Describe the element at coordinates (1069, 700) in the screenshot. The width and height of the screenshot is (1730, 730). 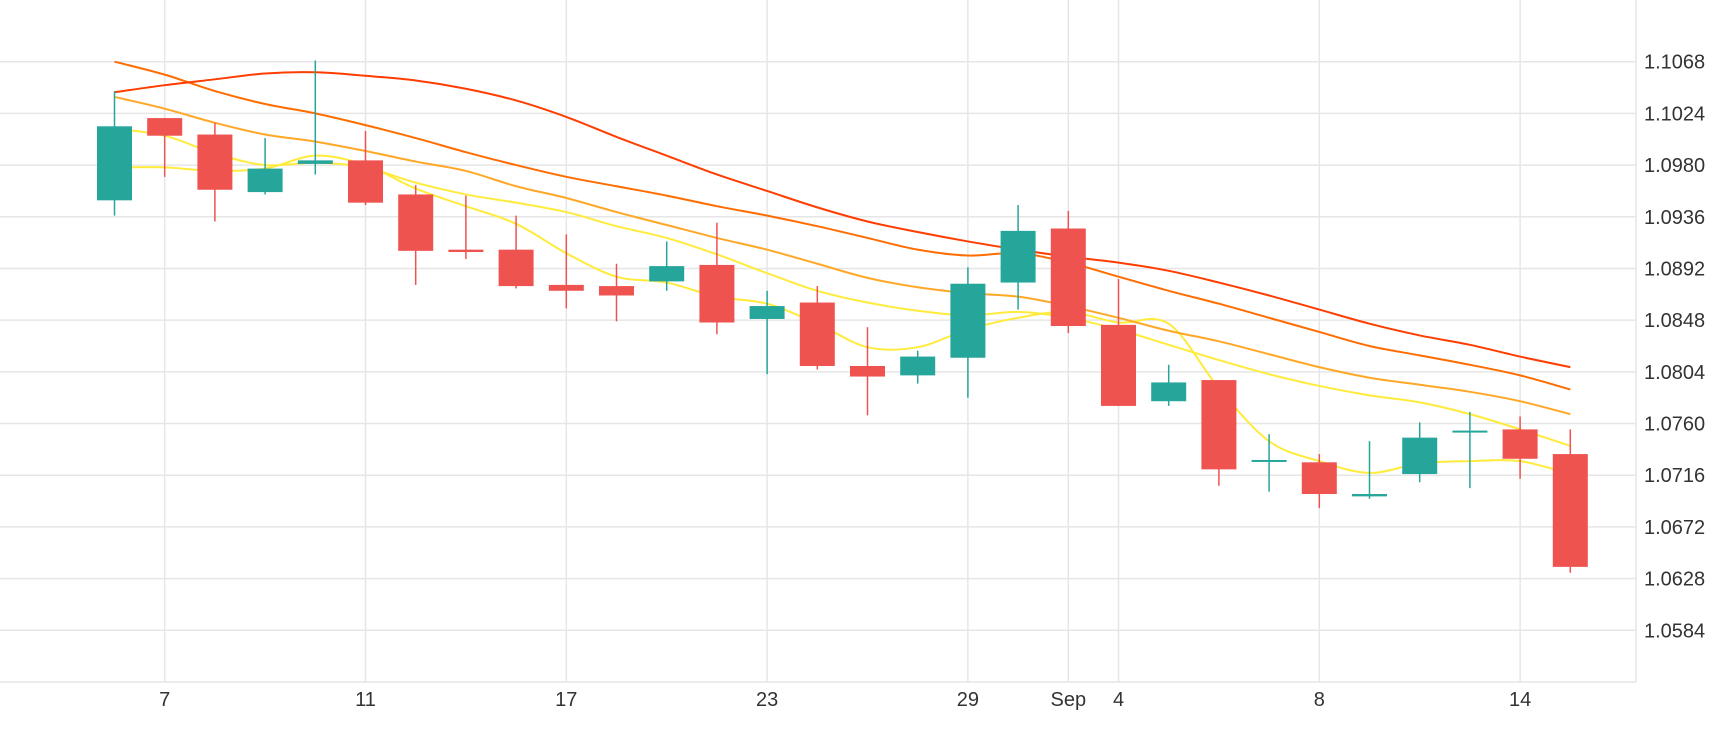
I see `x-tick-label: Sep` at that location.